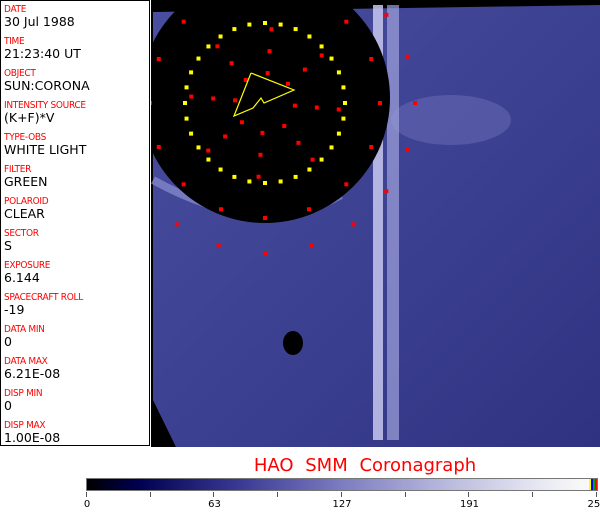  I want to click on colorbar-tick-label: 63, so click(214, 504).